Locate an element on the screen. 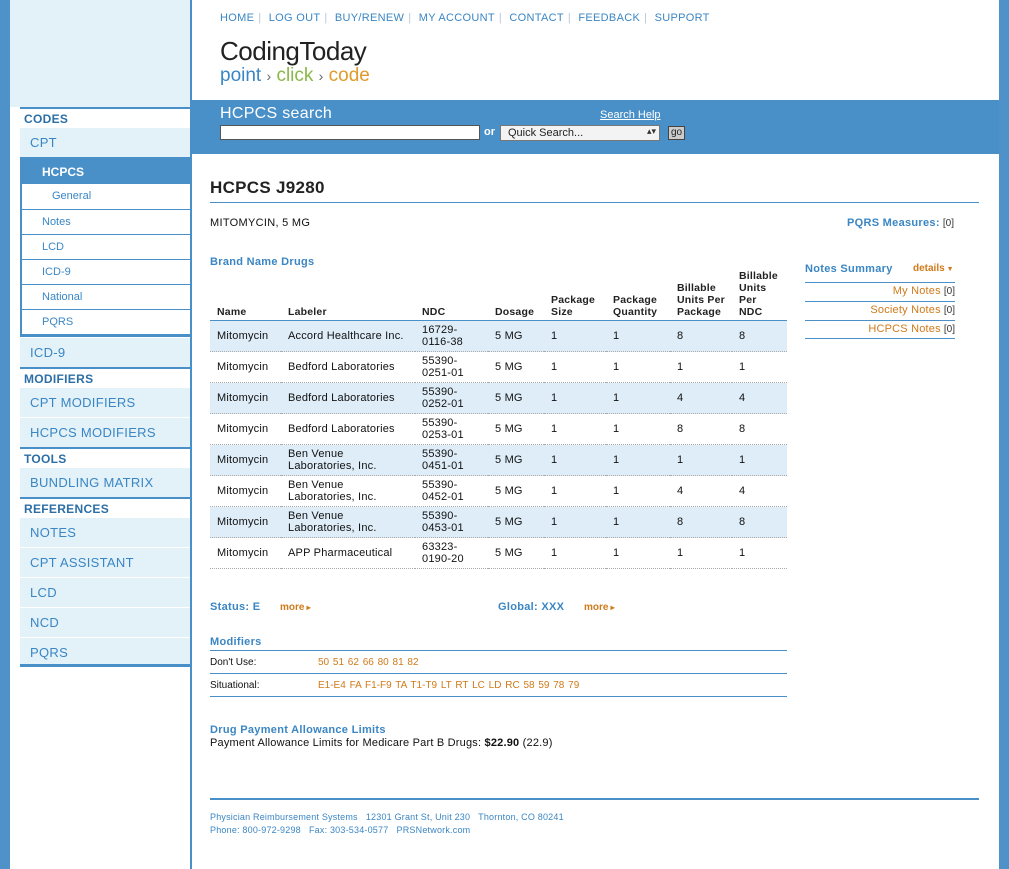 This screenshot has height=869, width=1009. table-cell: Ben Venue Laboratories, Inc. is located at coordinates (348, 522).